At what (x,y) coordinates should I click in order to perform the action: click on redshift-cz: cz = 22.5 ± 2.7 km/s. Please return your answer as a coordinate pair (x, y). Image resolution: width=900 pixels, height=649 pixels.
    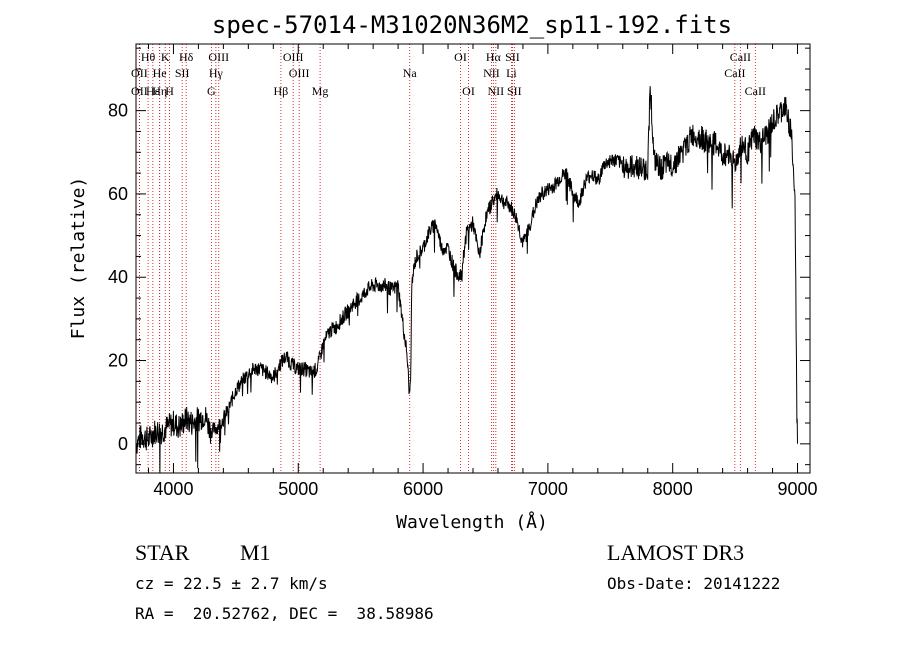
    Looking at the image, I should click on (231, 583).